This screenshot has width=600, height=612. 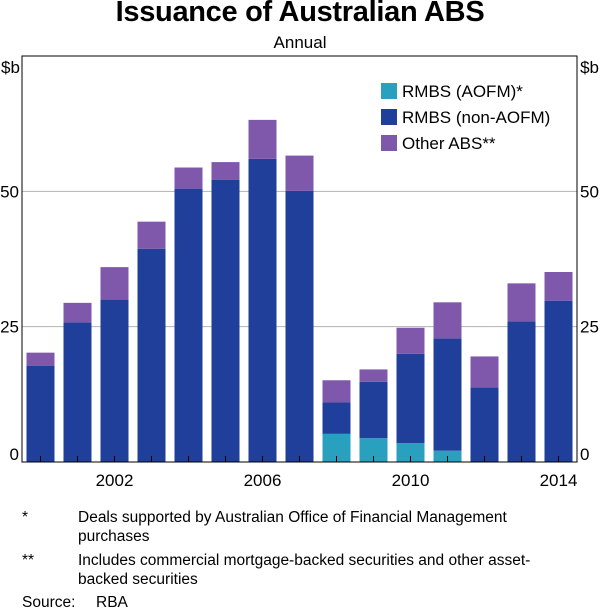 What do you see at coordinates (263, 480) in the screenshot?
I see `x-tick-label-2006: 2006` at bounding box center [263, 480].